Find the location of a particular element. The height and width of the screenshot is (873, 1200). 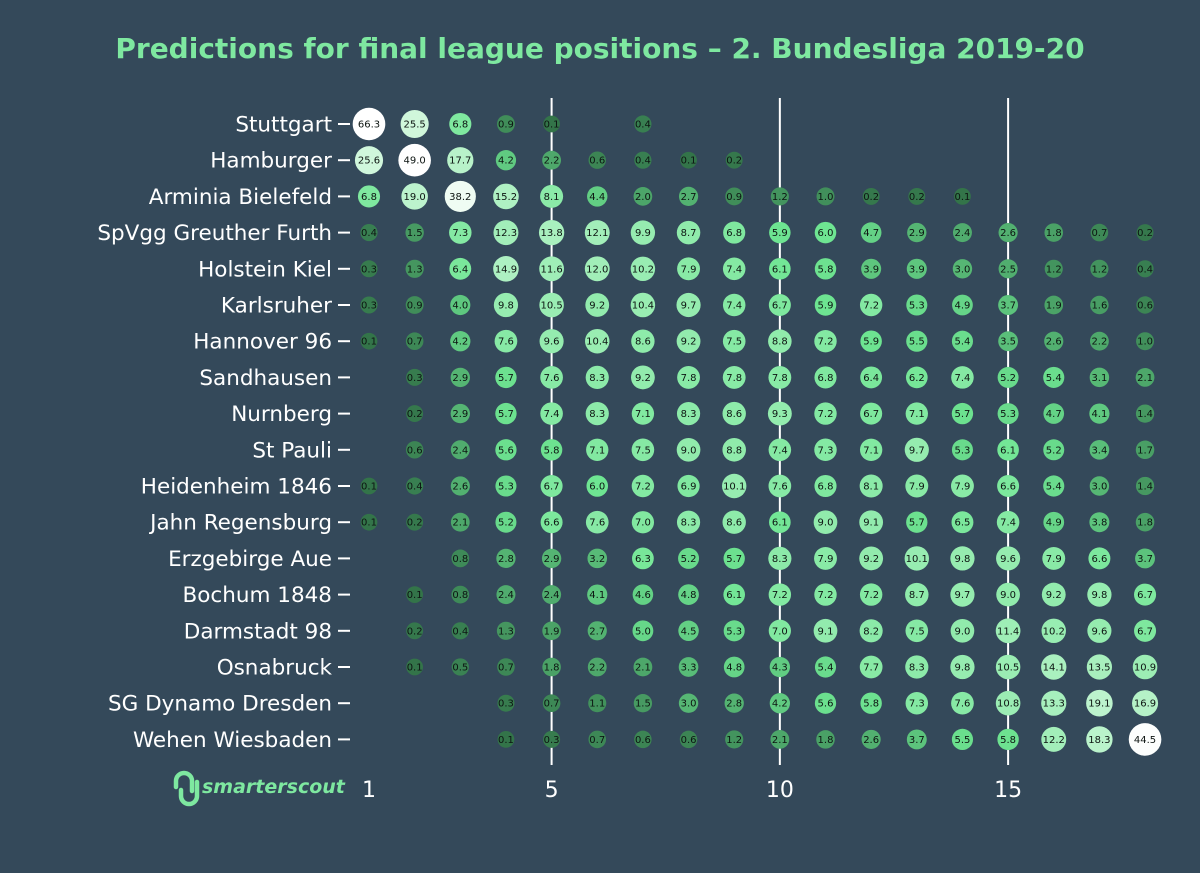

data-label: 2.5 is located at coordinates (1008, 269).